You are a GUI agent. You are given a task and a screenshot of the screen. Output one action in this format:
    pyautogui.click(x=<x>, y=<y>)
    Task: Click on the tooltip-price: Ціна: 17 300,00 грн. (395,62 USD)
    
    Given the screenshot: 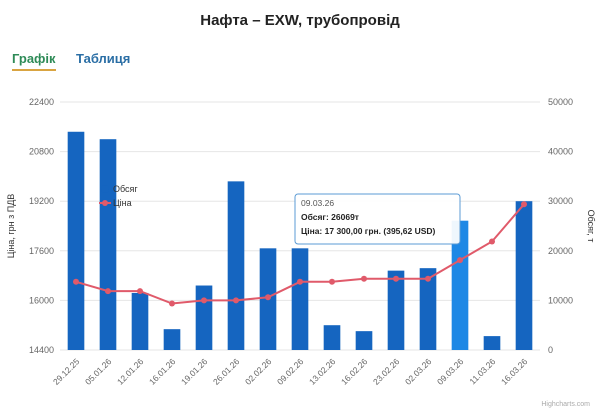 What is the action you would take?
    pyautogui.click(x=368, y=231)
    